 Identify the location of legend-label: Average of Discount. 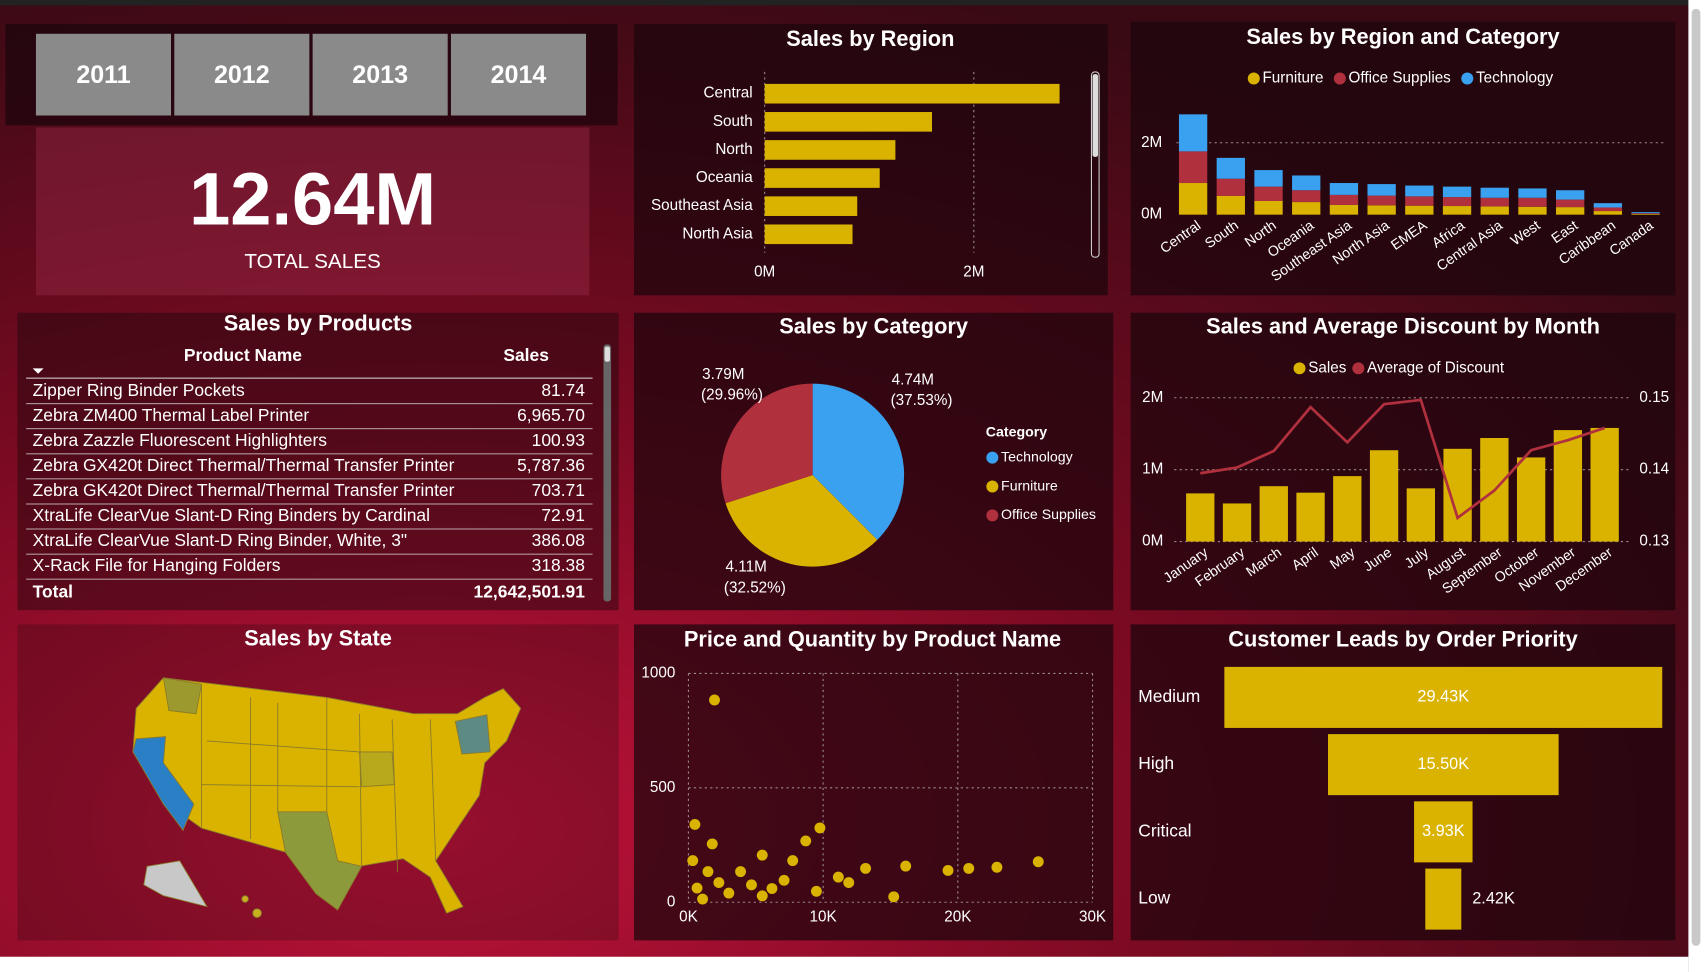
(1436, 367).